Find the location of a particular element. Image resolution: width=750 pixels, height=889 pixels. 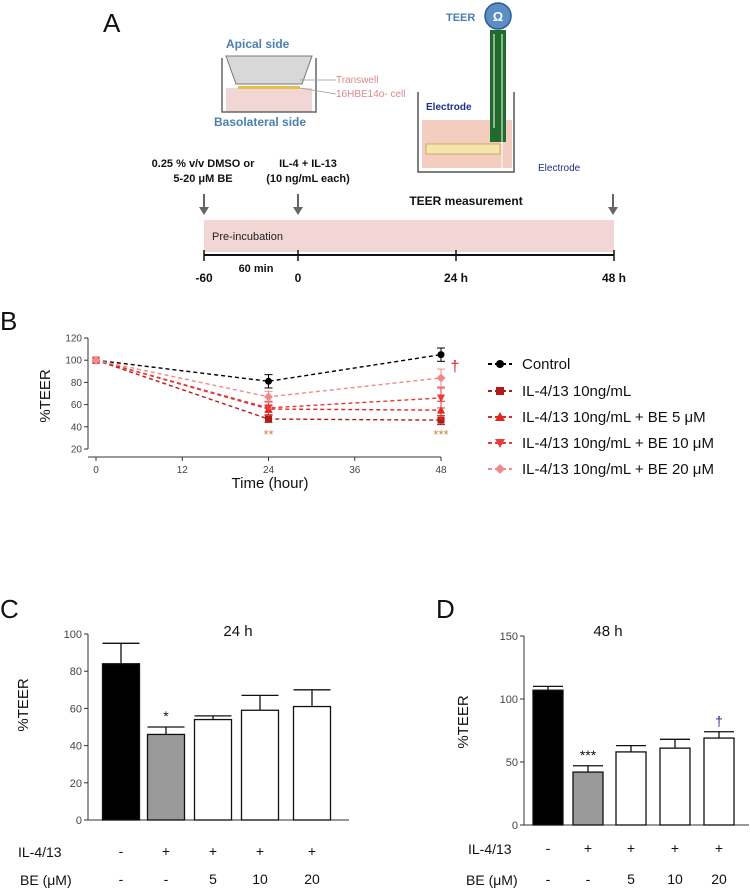

chart-d-row1-value: - is located at coordinates (548, 848).